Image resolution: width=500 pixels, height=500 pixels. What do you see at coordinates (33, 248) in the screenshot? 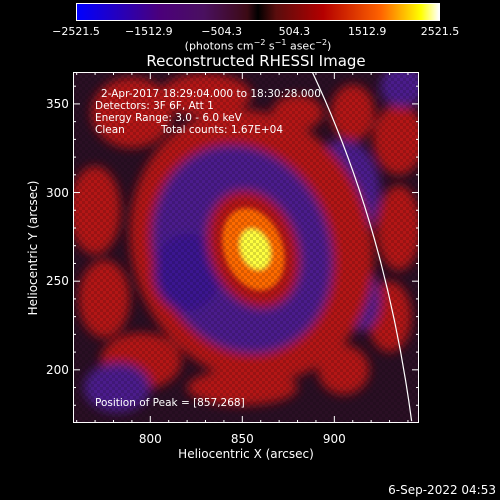
I see `y-axis-label: Heliocentric Y (arcsec)` at bounding box center [33, 248].